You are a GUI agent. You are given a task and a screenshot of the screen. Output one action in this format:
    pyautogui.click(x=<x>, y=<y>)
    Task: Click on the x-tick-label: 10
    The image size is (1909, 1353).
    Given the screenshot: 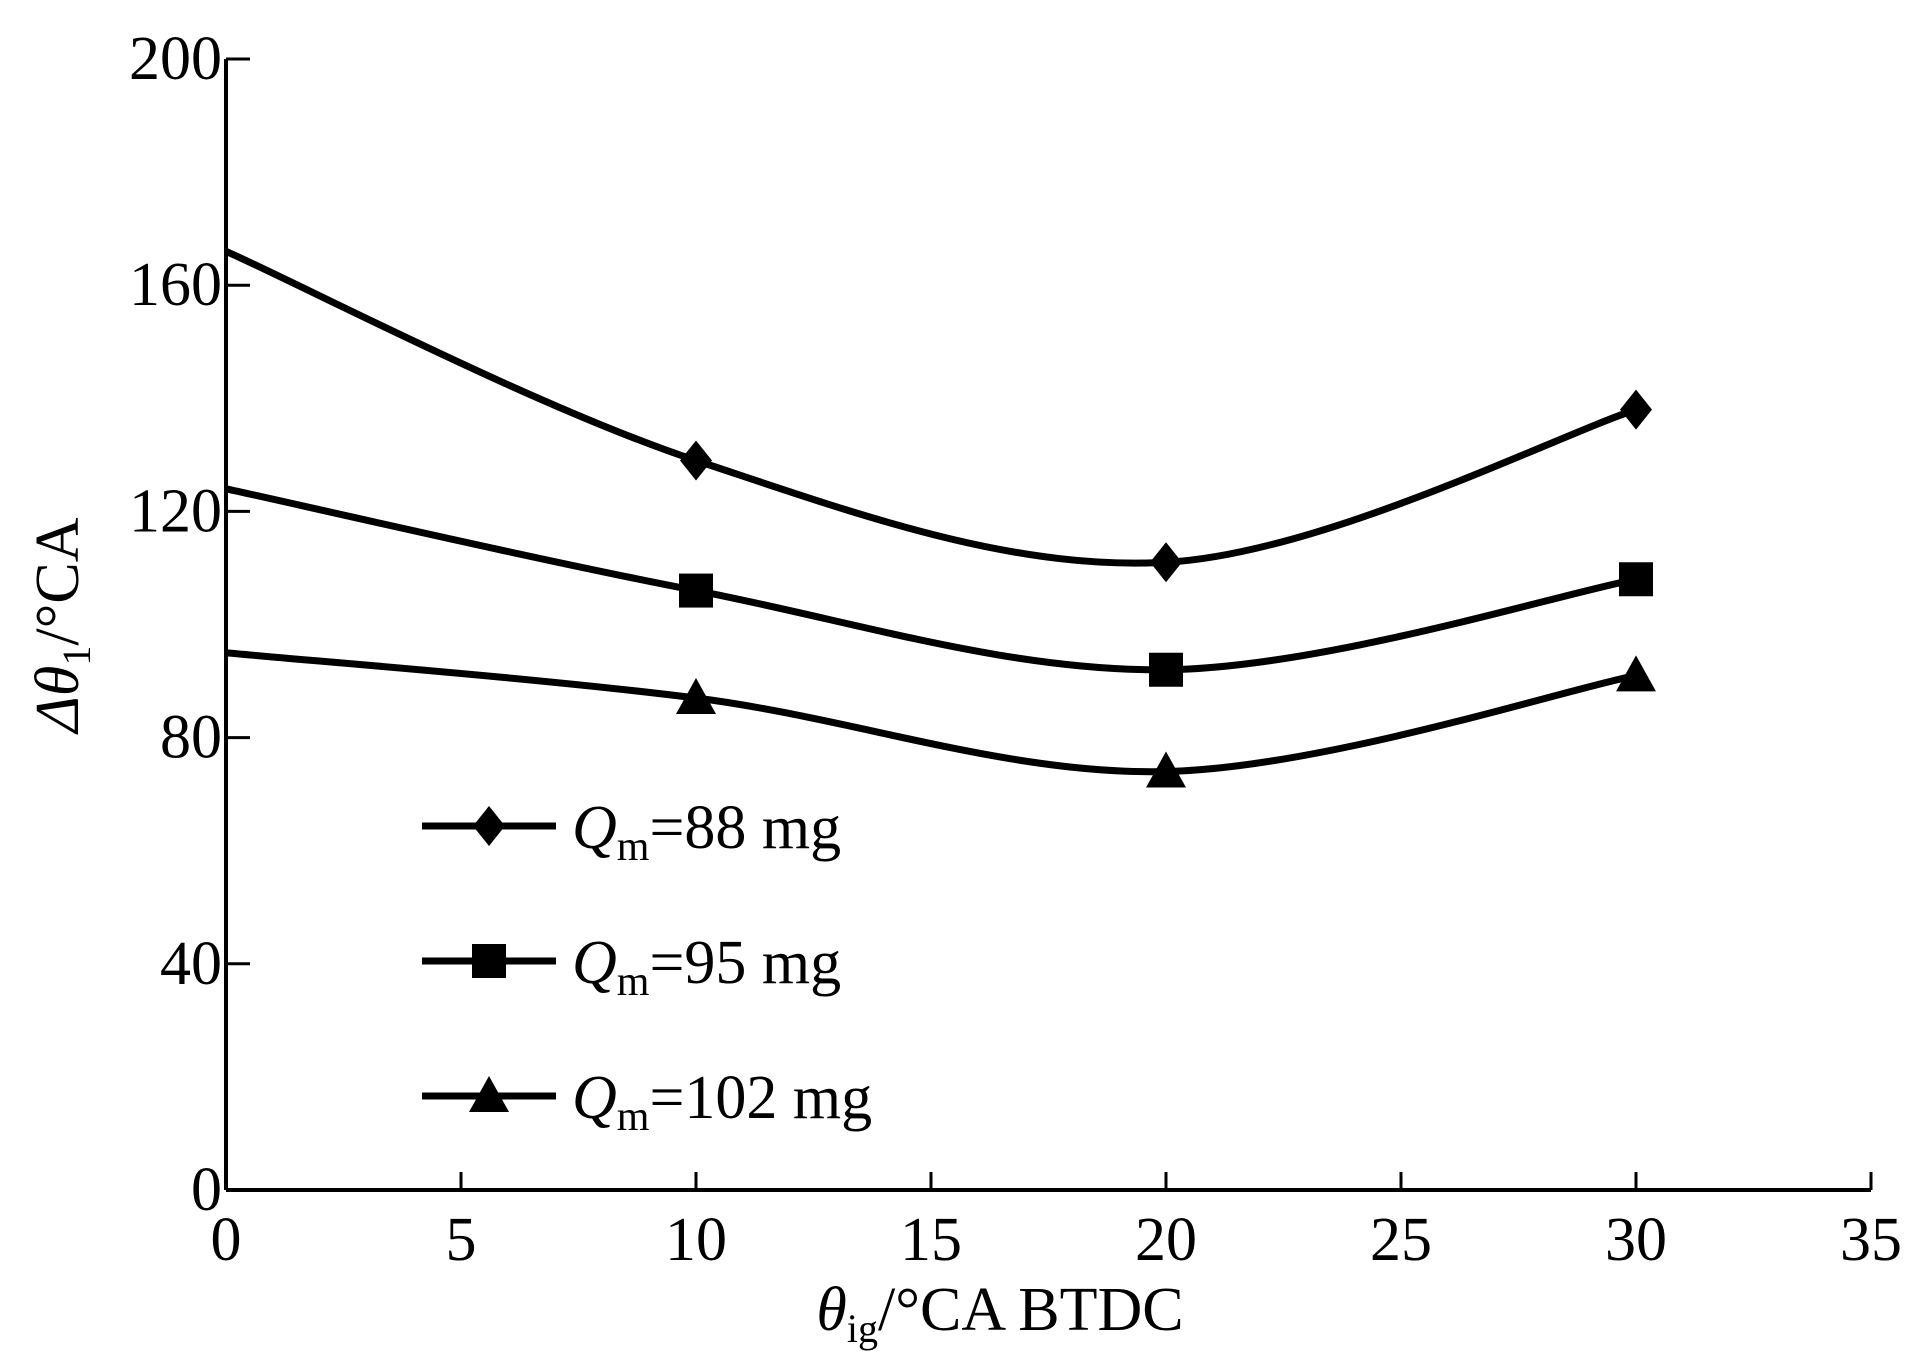 What is the action you would take?
    pyautogui.click(x=696, y=1240)
    